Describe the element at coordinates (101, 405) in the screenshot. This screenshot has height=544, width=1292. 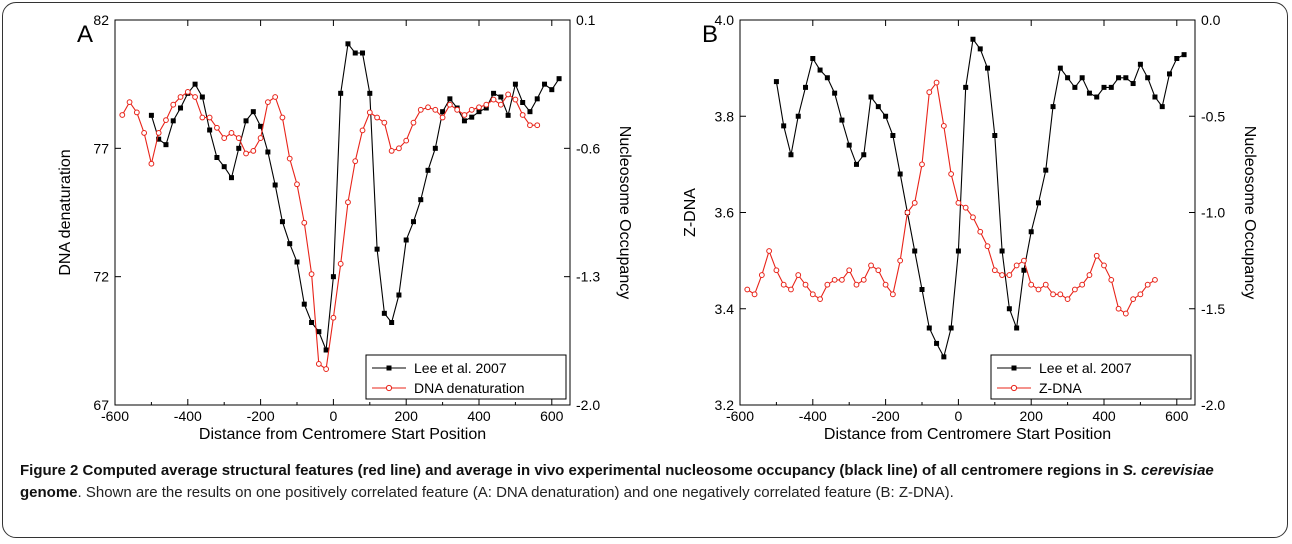
I see `y-left-tick-label: 67` at that location.